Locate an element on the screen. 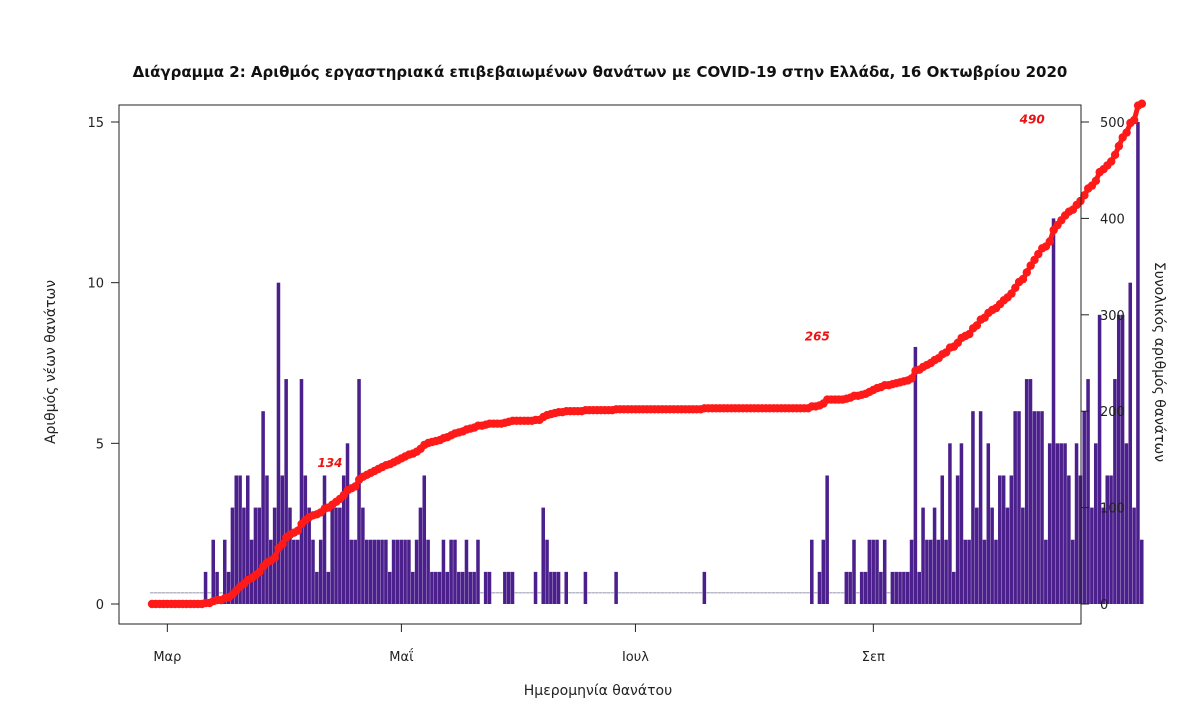 The image size is (1200, 722). x-axis-label: Ημερομηνία θανάτου is located at coordinates (598, 691).